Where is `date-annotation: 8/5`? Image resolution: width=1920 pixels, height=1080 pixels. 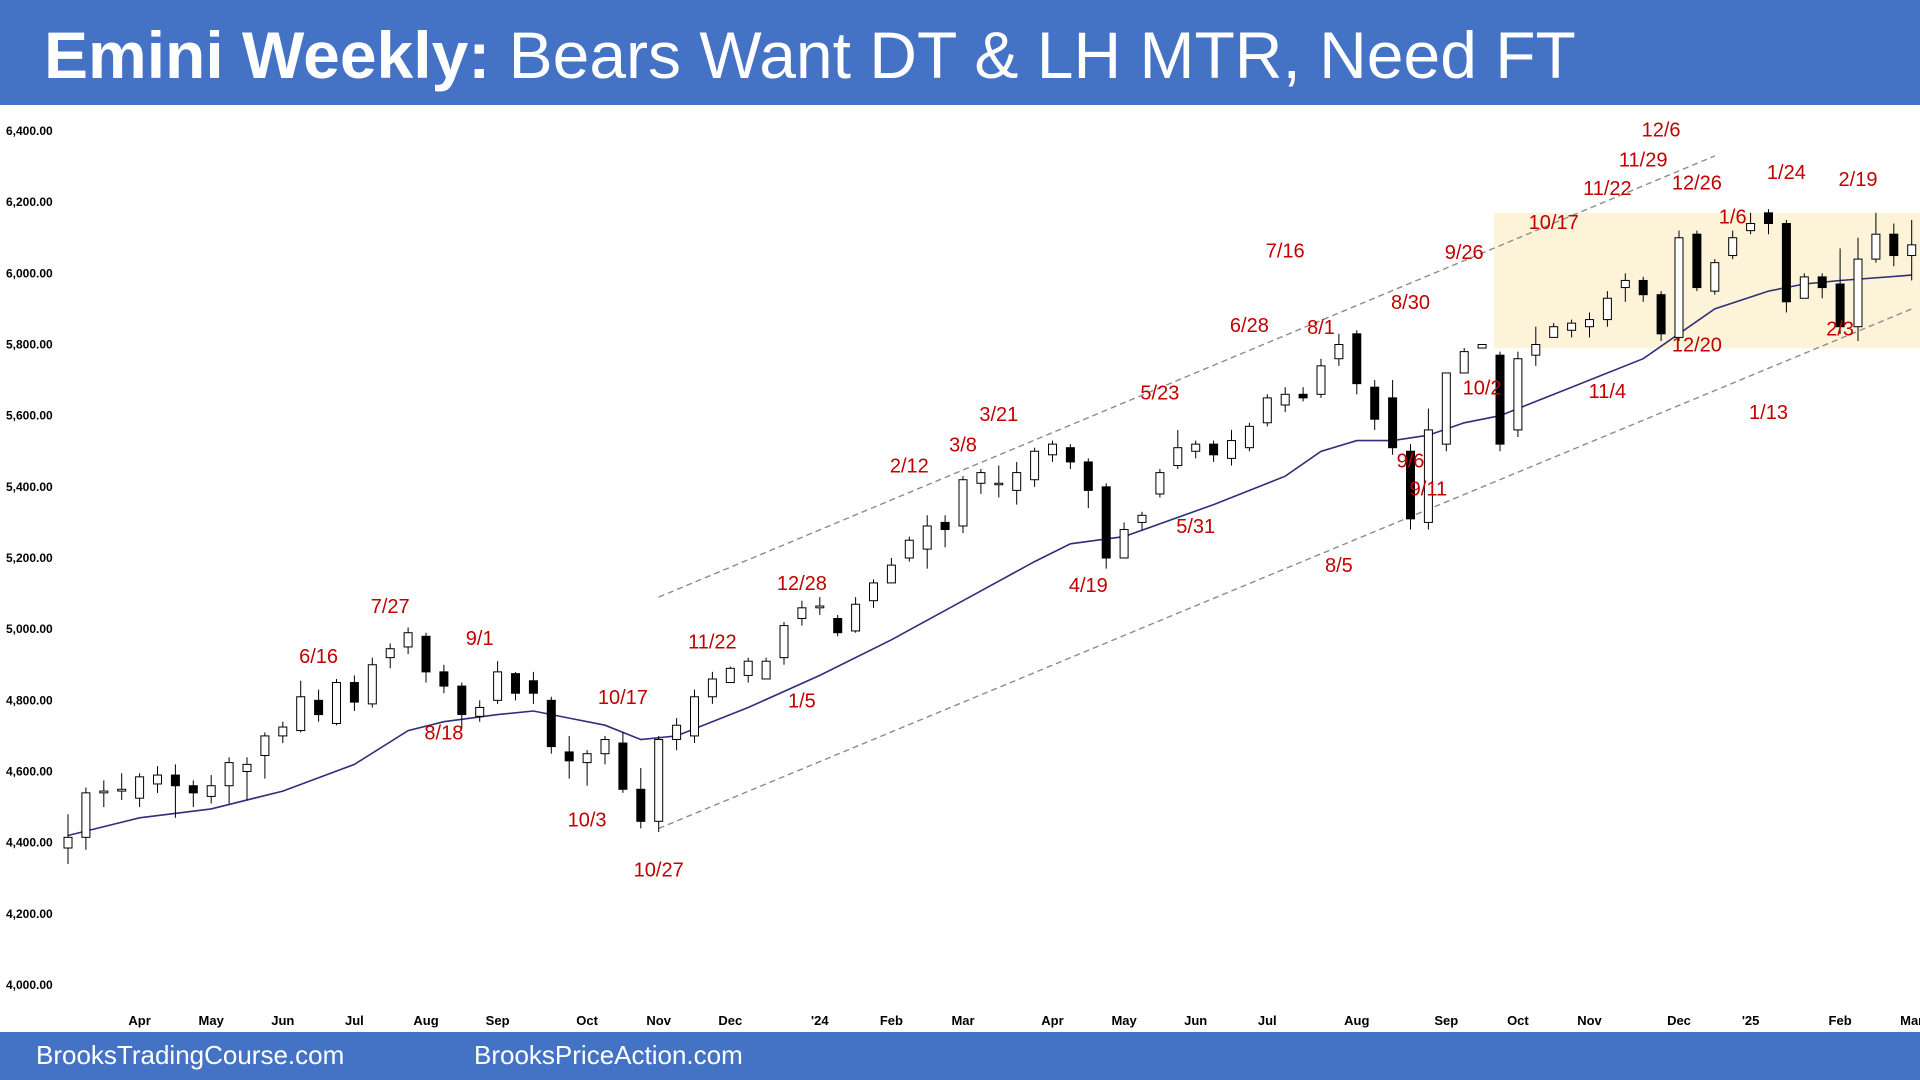
date-annotation: 8/5 is located at coordinates (1339, 566).